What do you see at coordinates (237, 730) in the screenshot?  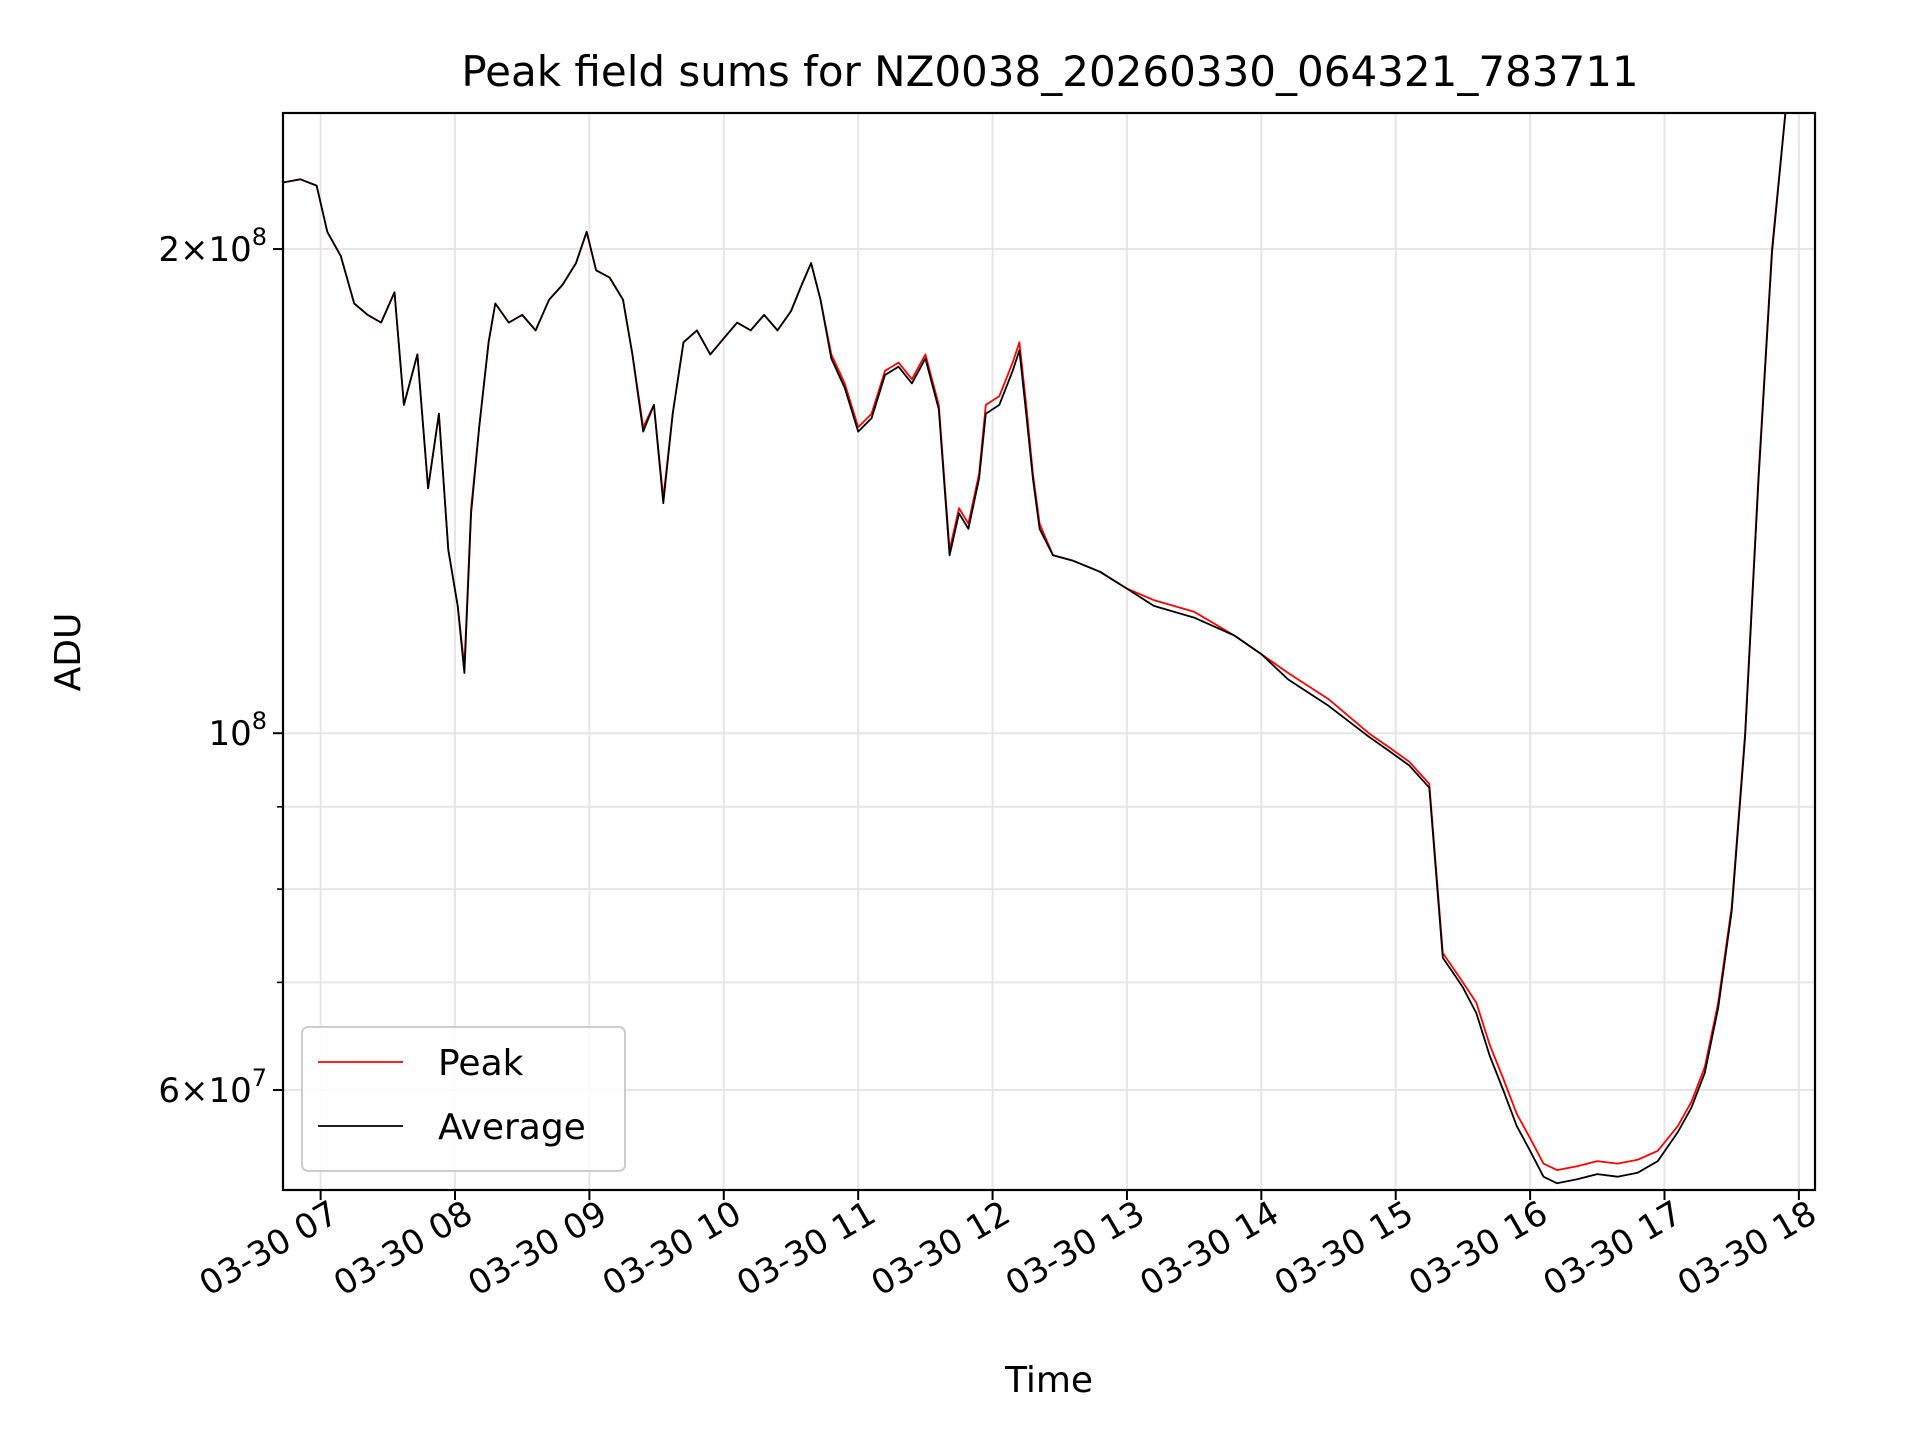 I see `y-tick-label: 108` at bounding box center [237, 730].